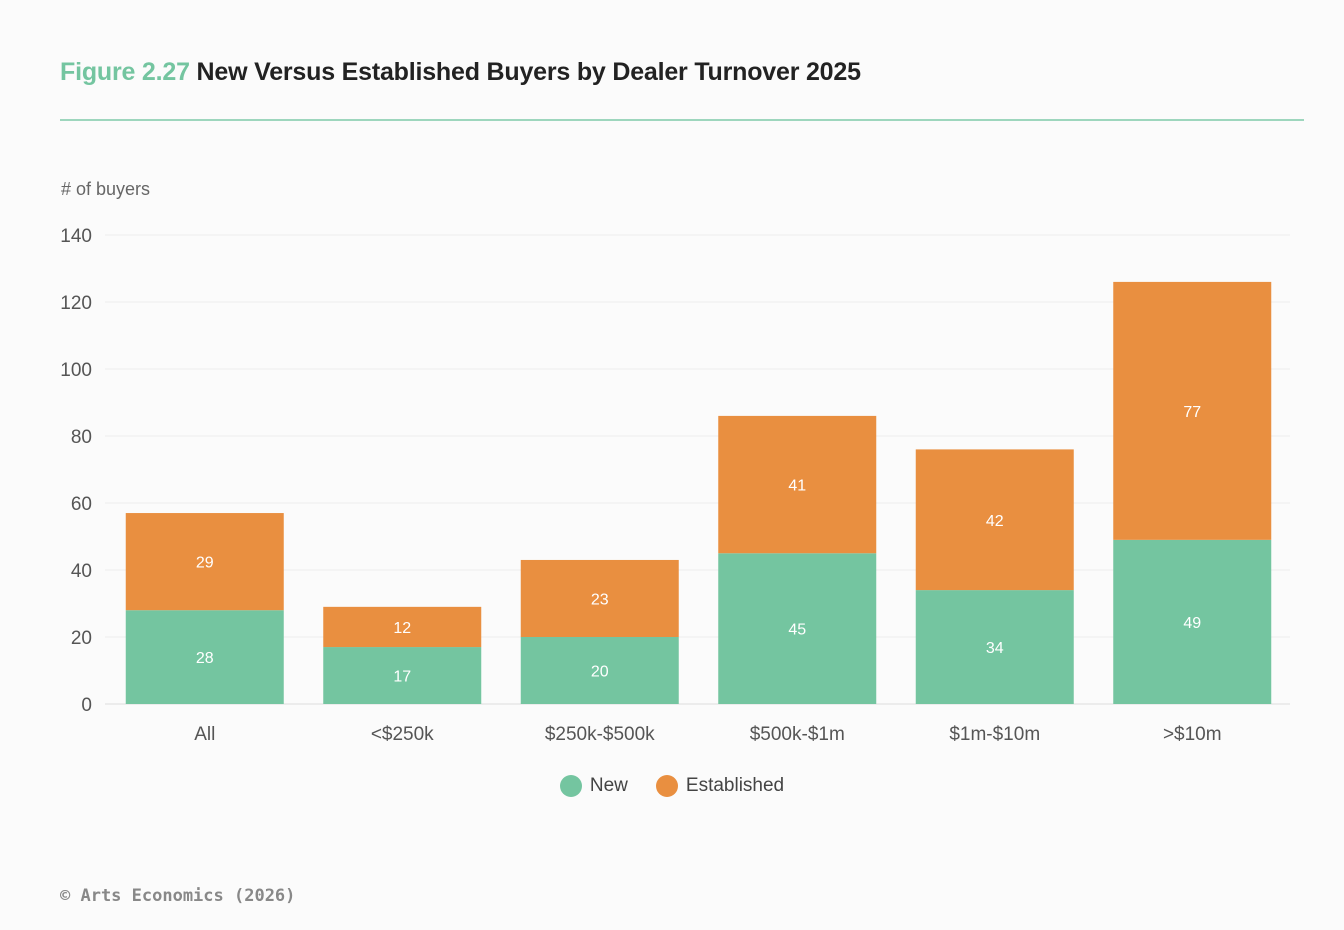 This screenshot has width=1344, height=930. I want to click on legend-item-new: New, so click(593, 786).